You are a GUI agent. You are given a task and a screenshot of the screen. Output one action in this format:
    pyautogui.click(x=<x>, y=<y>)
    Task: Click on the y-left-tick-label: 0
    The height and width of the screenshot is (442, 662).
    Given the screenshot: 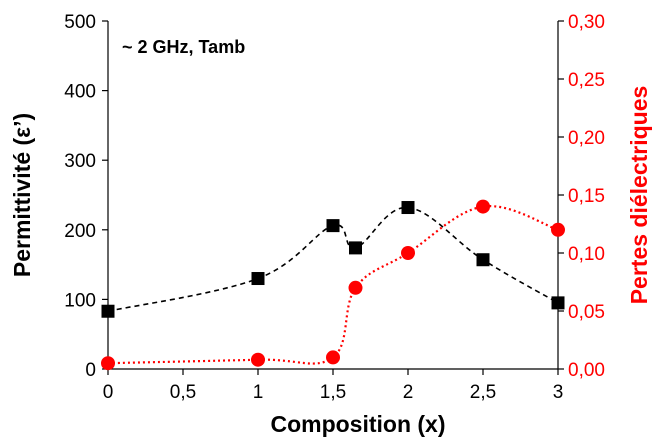 What is the action you would take?
    pyautogui.click(x=90, y=370)
    